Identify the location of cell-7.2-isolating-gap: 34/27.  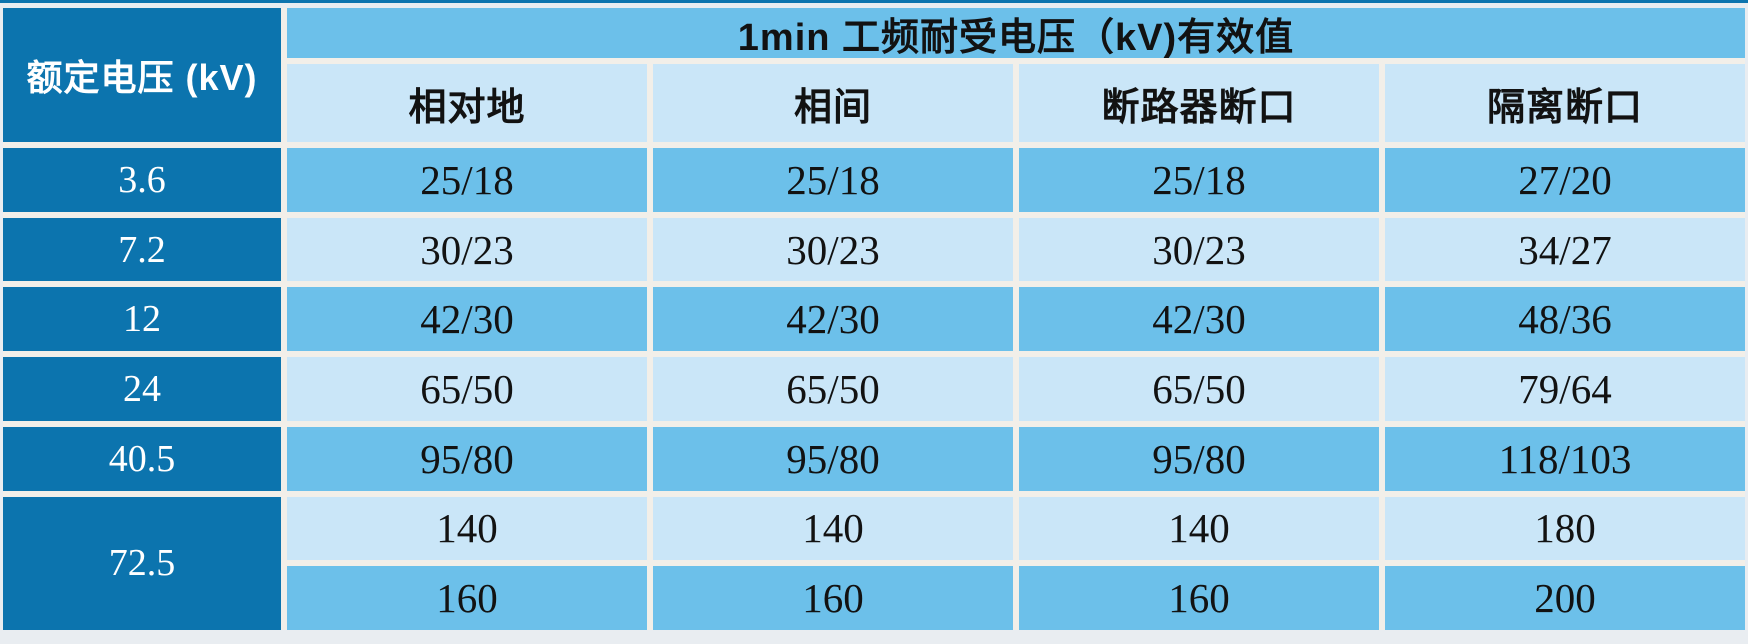
(1565, 249).